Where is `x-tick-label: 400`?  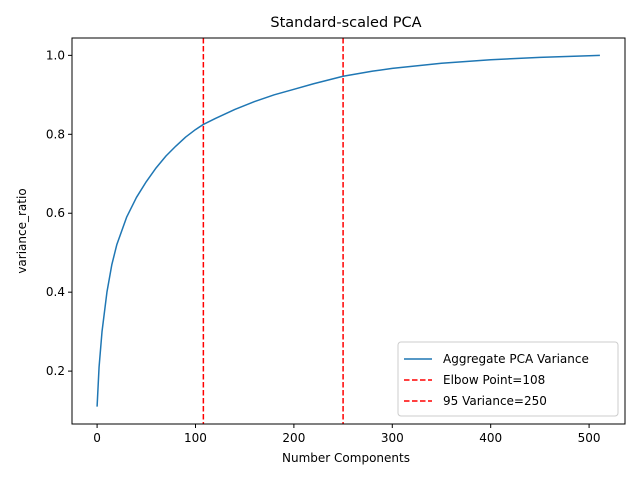 x-tick-label: 400 is located at coordinates (490, 438).